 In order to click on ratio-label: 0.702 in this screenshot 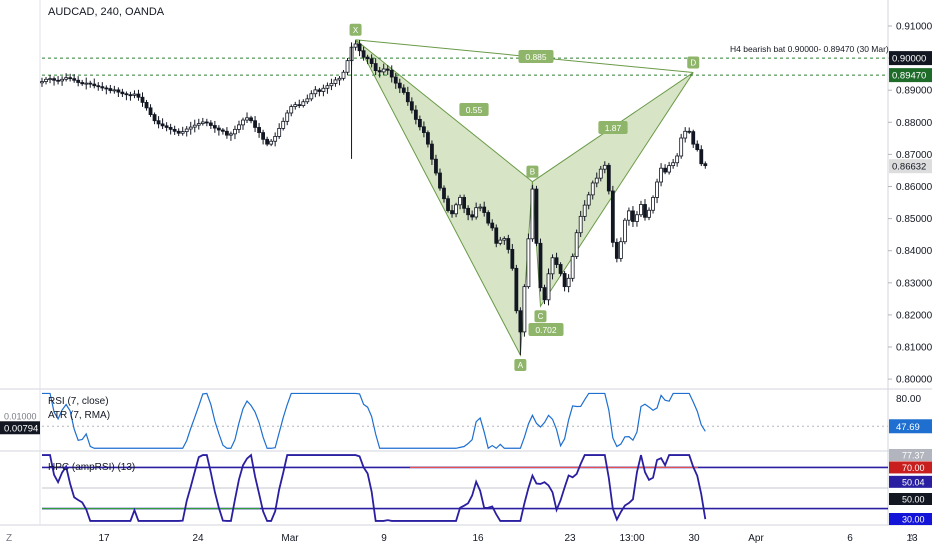, I will do `click(546, 330)`.